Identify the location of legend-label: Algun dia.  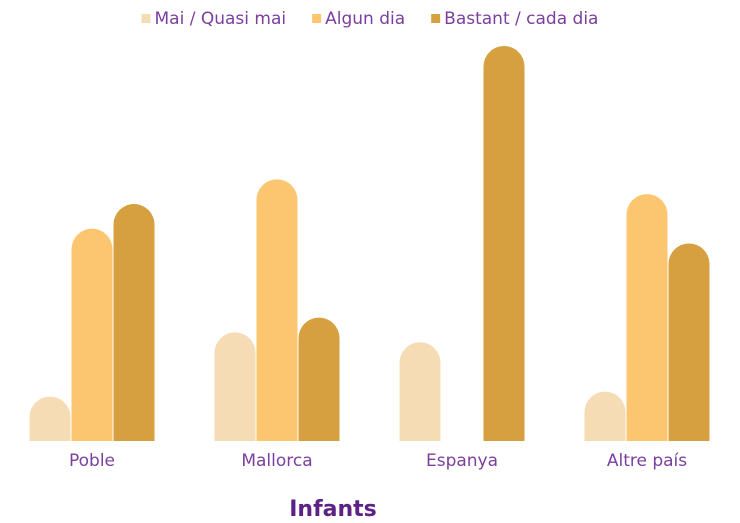
(365, 19).